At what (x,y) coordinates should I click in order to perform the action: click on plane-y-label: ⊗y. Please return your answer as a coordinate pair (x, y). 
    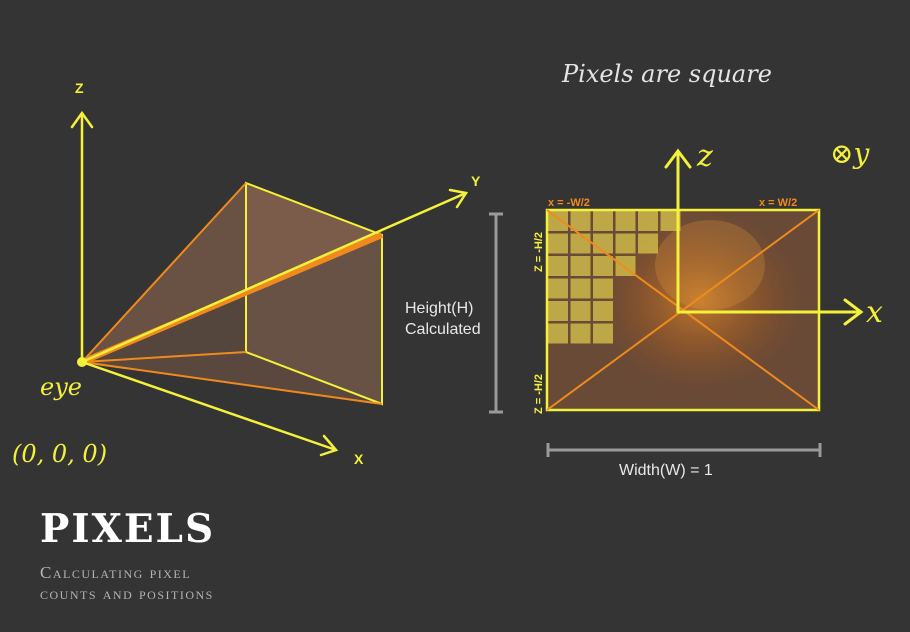
    Looking at the image, I should click on (850, 153).